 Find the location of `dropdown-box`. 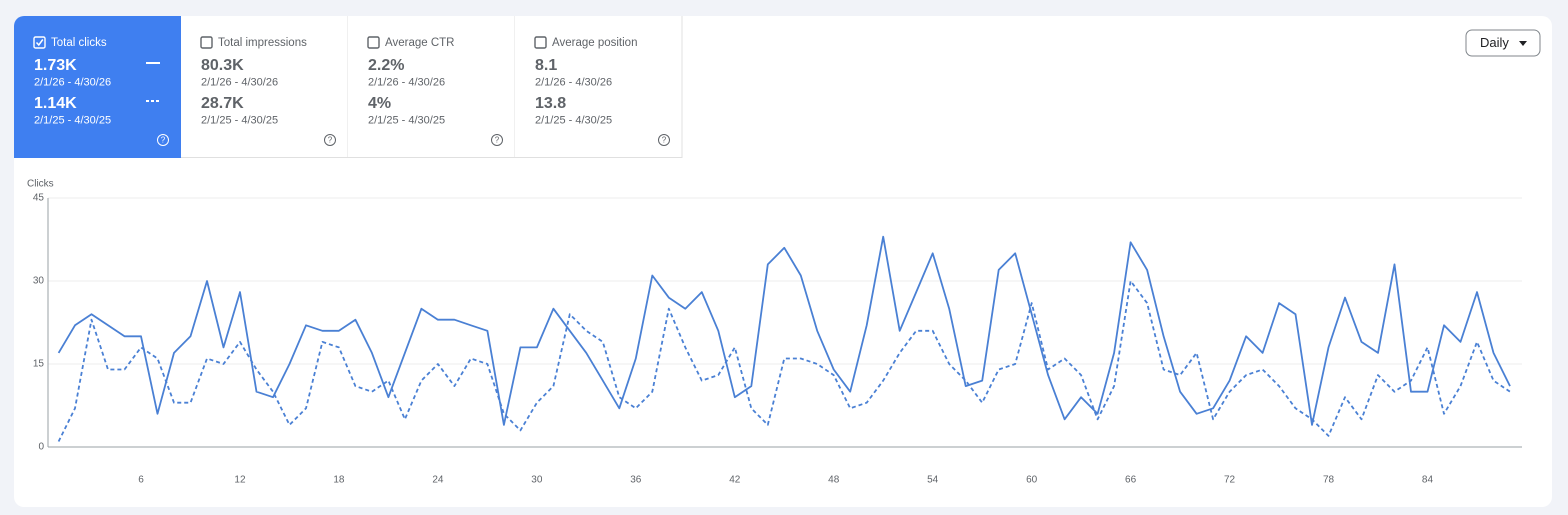

dropdown-box is located at coordinates (1503, 43).